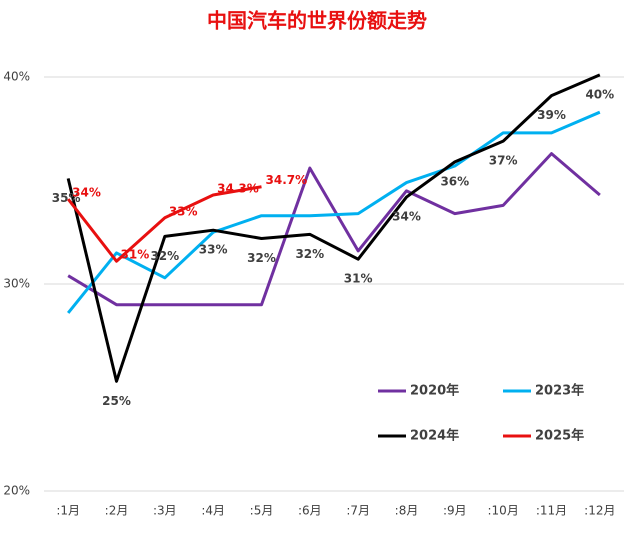 This screenshot has height=534, width=634. I want to click on x-tick-label: :5月, so click(262, 511).